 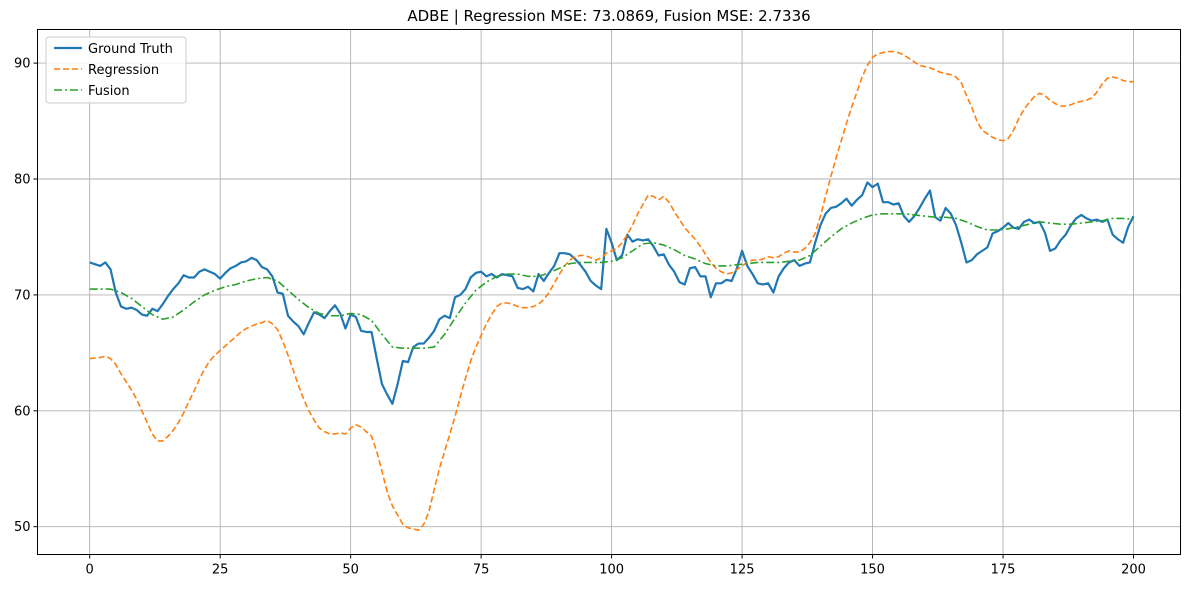 I want to click on y-tick-label: 80, so click(x=22, y=180).